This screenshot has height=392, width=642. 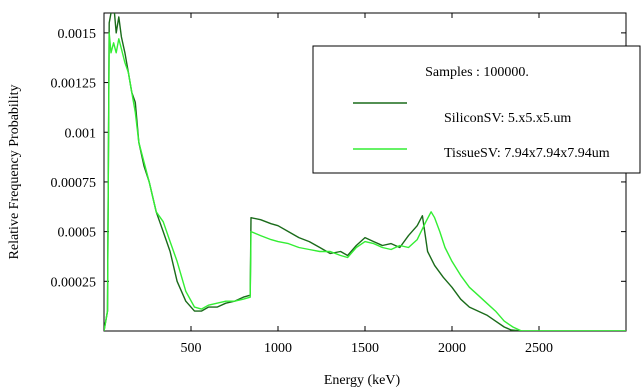 I want to click on y-tick-label: 0.00125, so click(x=74, y=84).